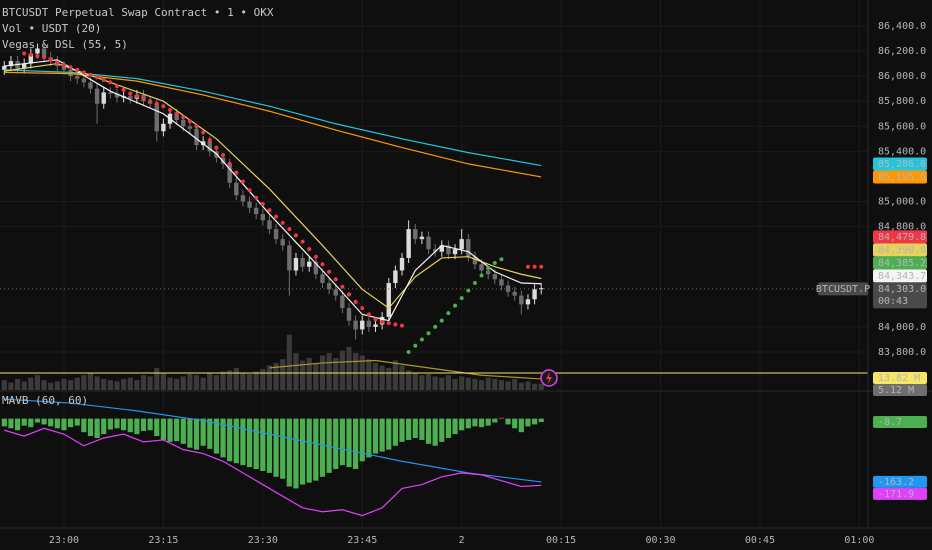 This screenshot has width=932, height=550. What do you see at coordinates (843, 289) in the screenshot?
I see `symbol-tag` at bounding box center [843, 289].